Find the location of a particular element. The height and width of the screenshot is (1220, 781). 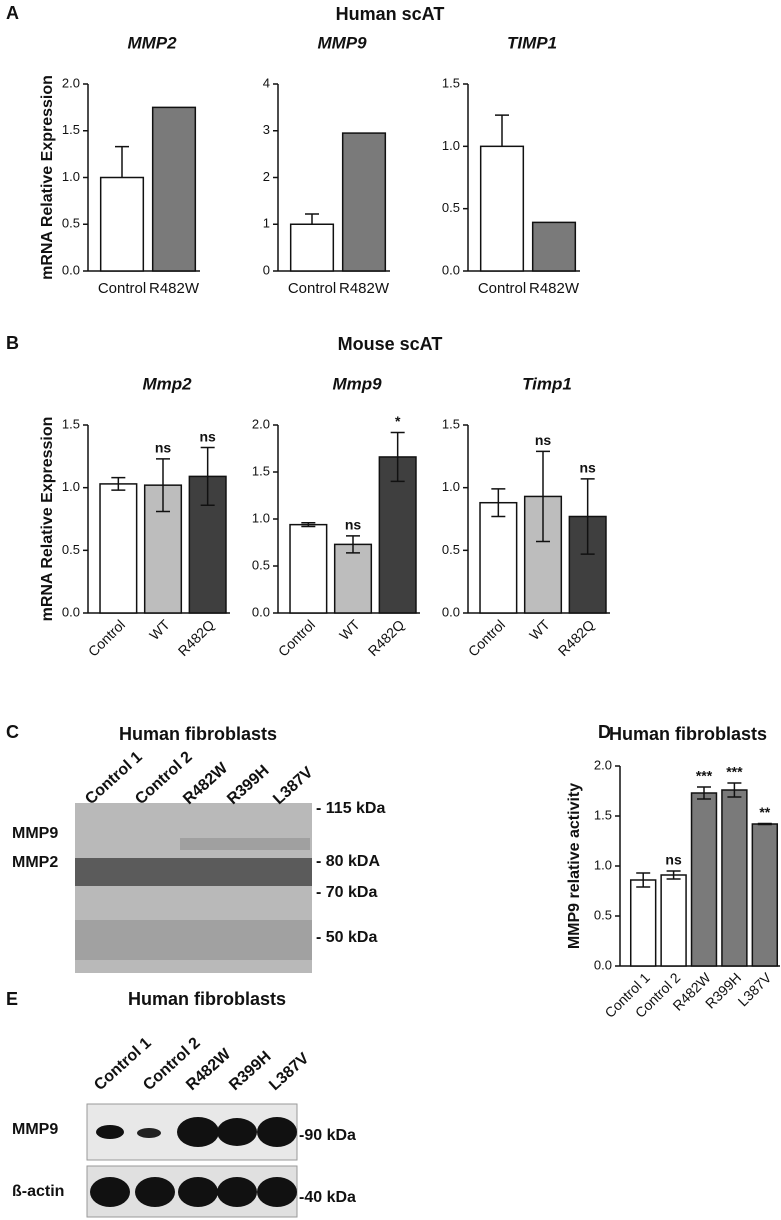

y-tick-label: 2.0 is located at coordinates (261, 423).